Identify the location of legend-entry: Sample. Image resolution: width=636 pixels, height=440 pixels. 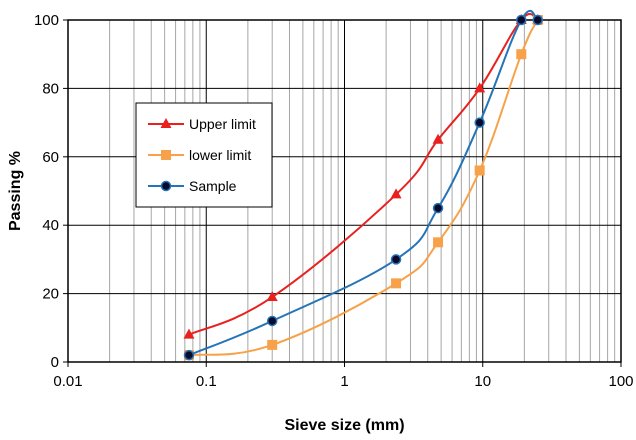
(192, 186).